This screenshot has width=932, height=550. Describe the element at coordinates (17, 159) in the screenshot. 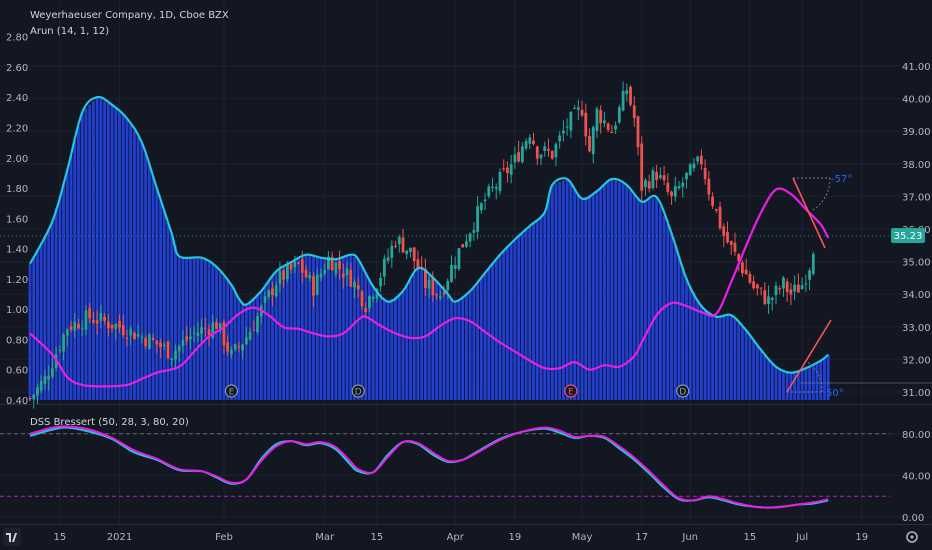

I see `left-axis-tick: 2.00` at that location.